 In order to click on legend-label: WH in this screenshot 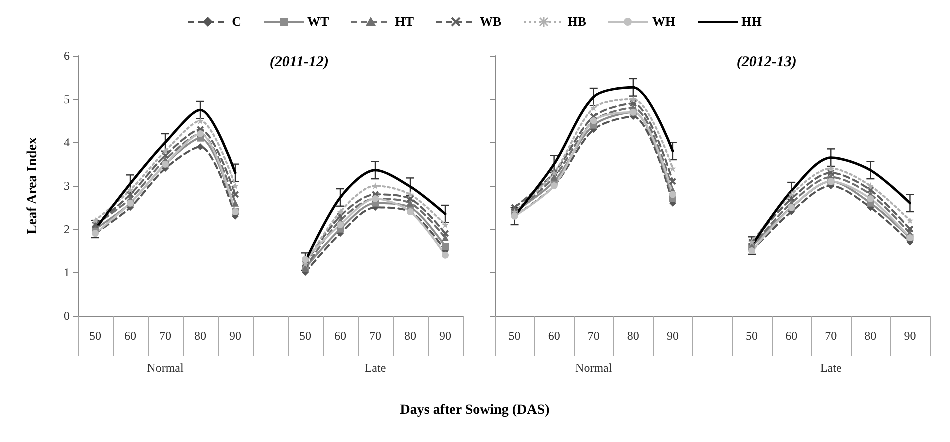, I will do `click(664, 22)`.